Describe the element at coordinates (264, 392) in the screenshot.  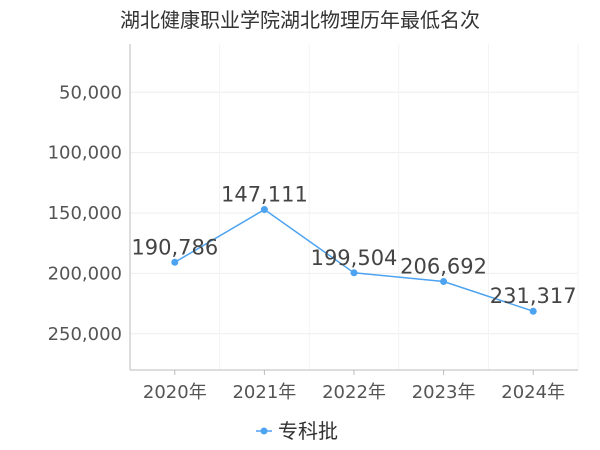
I see `x-tick-label: 2021年` at that location.